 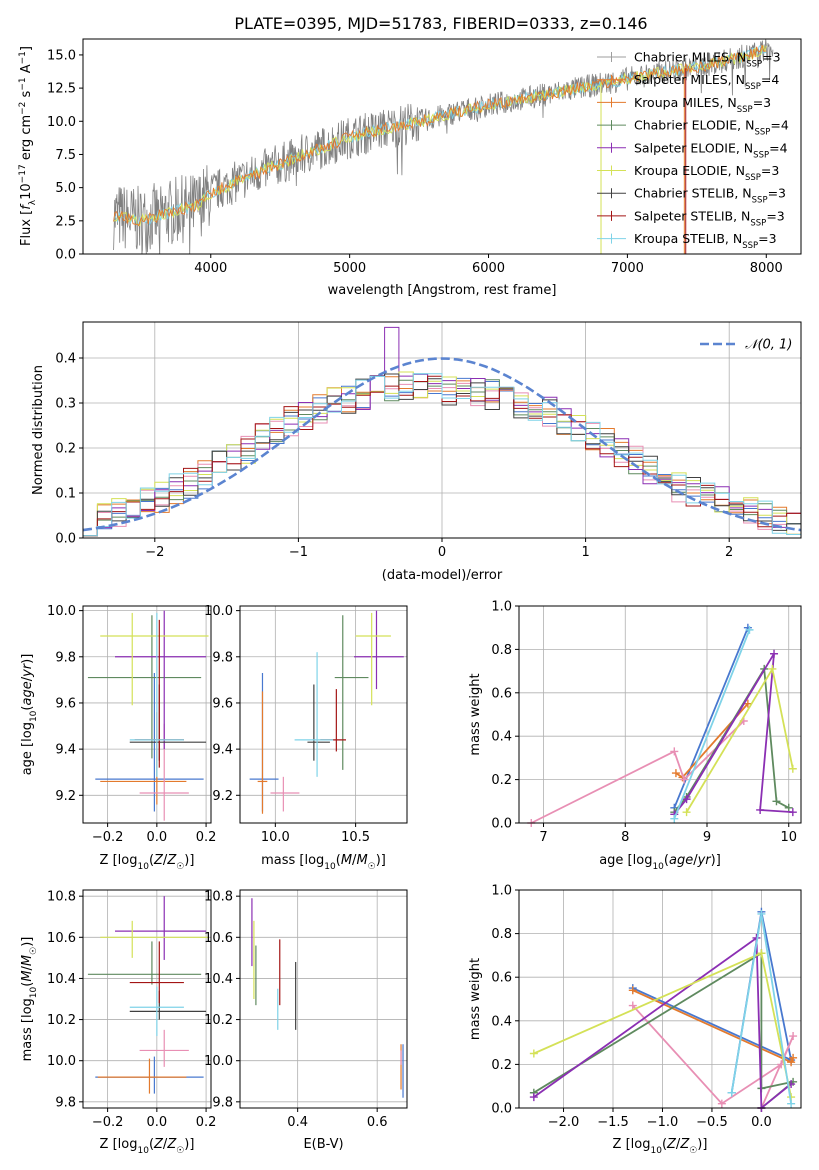 What do you see at coordinates (488, 268) in the screenshot?
I see `x-tick-label: 6000` at bounding box center [488, 268].